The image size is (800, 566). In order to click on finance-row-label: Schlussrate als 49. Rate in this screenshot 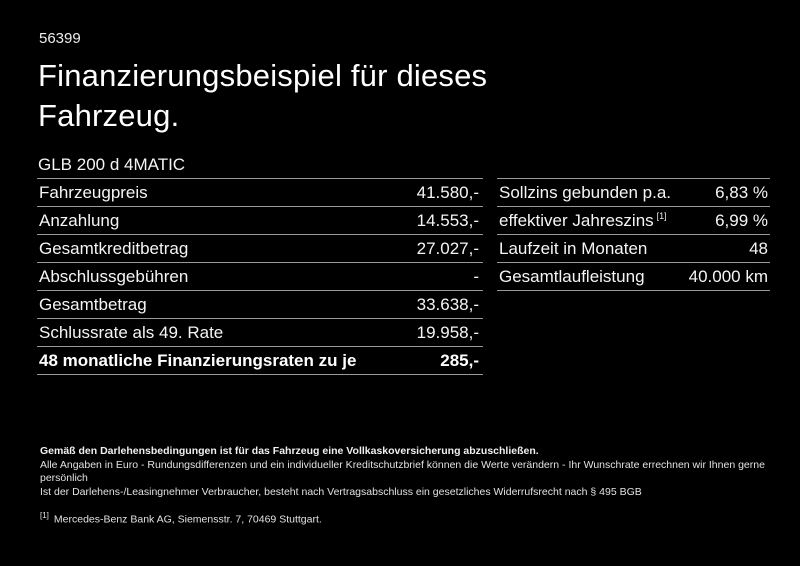, I will do `click(131, 332)`.